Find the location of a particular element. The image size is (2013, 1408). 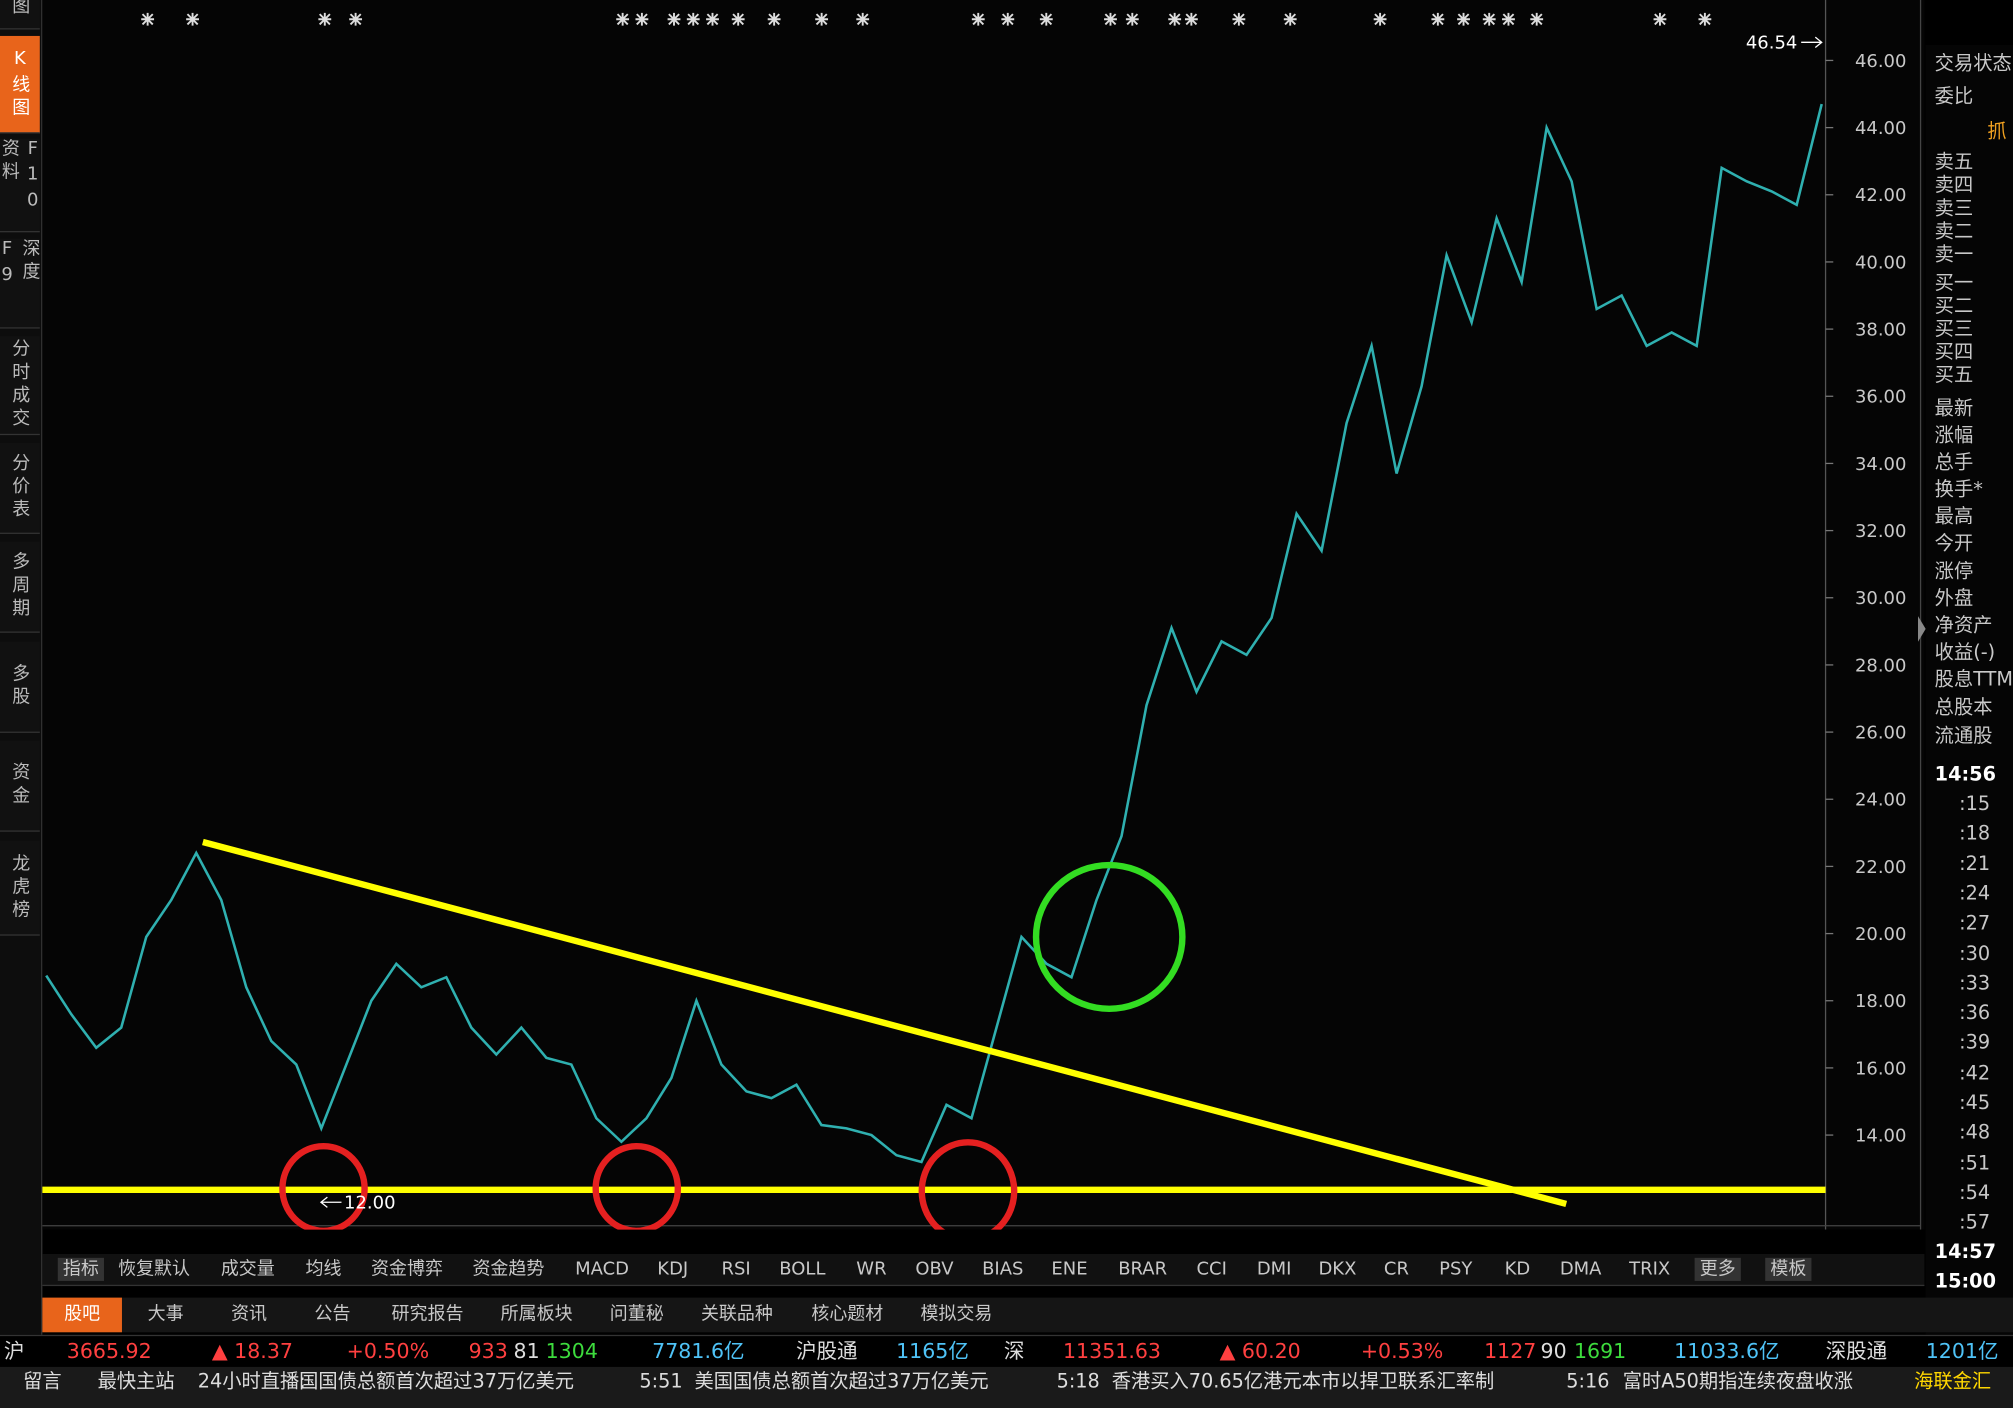

y-tick-label: 14.00 is located at coordinates (1880, 1135).